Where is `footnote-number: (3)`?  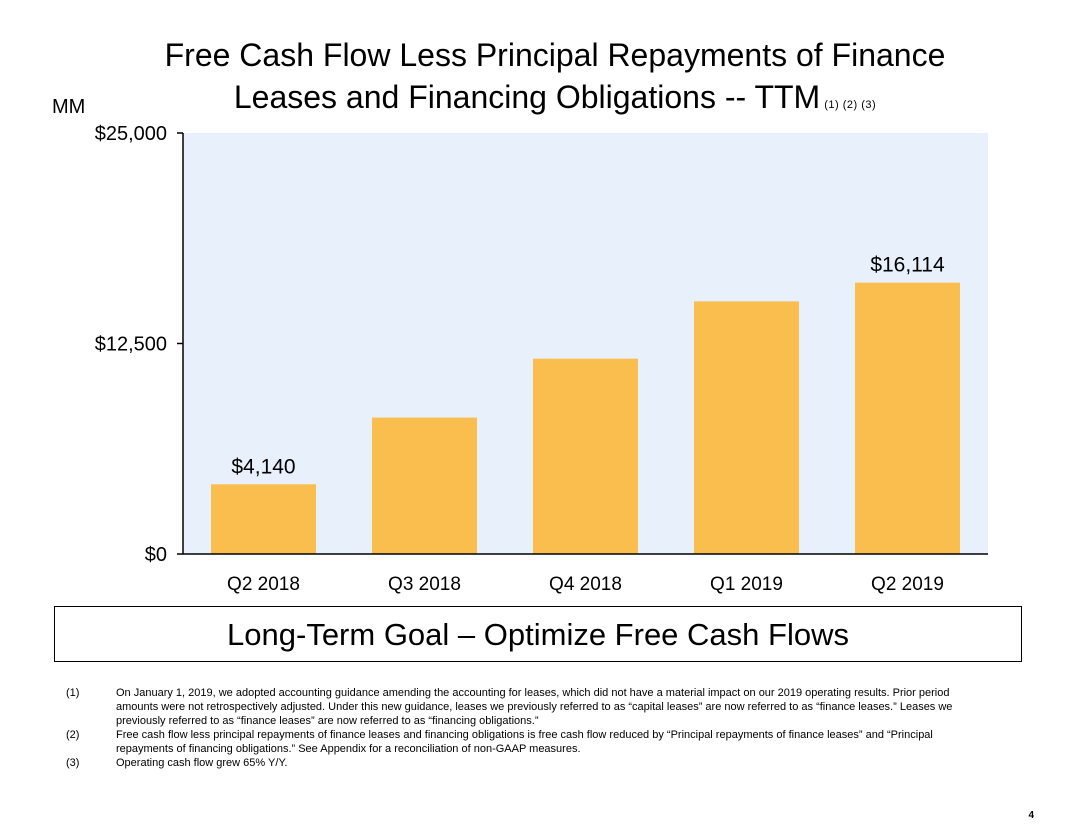 footnote-number: (3) is located at coordinates (73, 763).